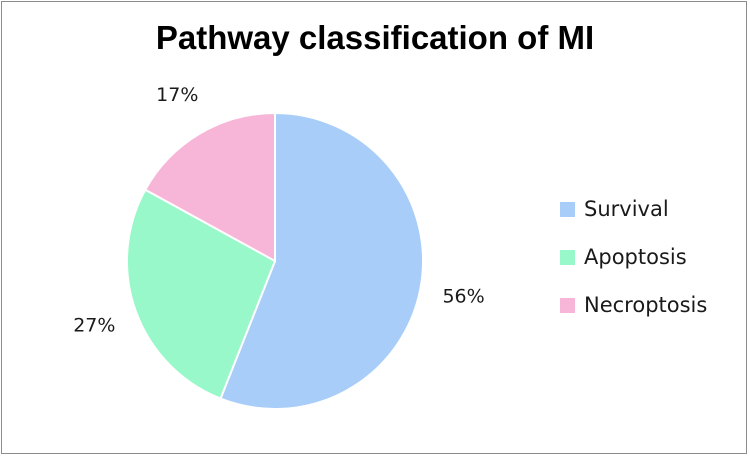 The width and height of the screenshot is (750, 457). Describe the element at coordinates (567, 209) in the screenshot. I see `legend-swatch-survival` at that location.